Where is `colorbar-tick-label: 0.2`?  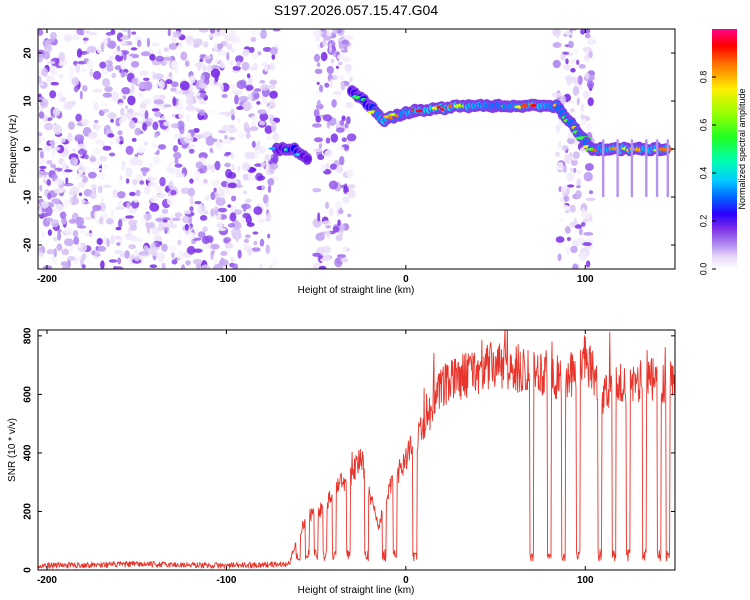
colorbar-tick-label: 0.2 is located at coordinates (703, 221).